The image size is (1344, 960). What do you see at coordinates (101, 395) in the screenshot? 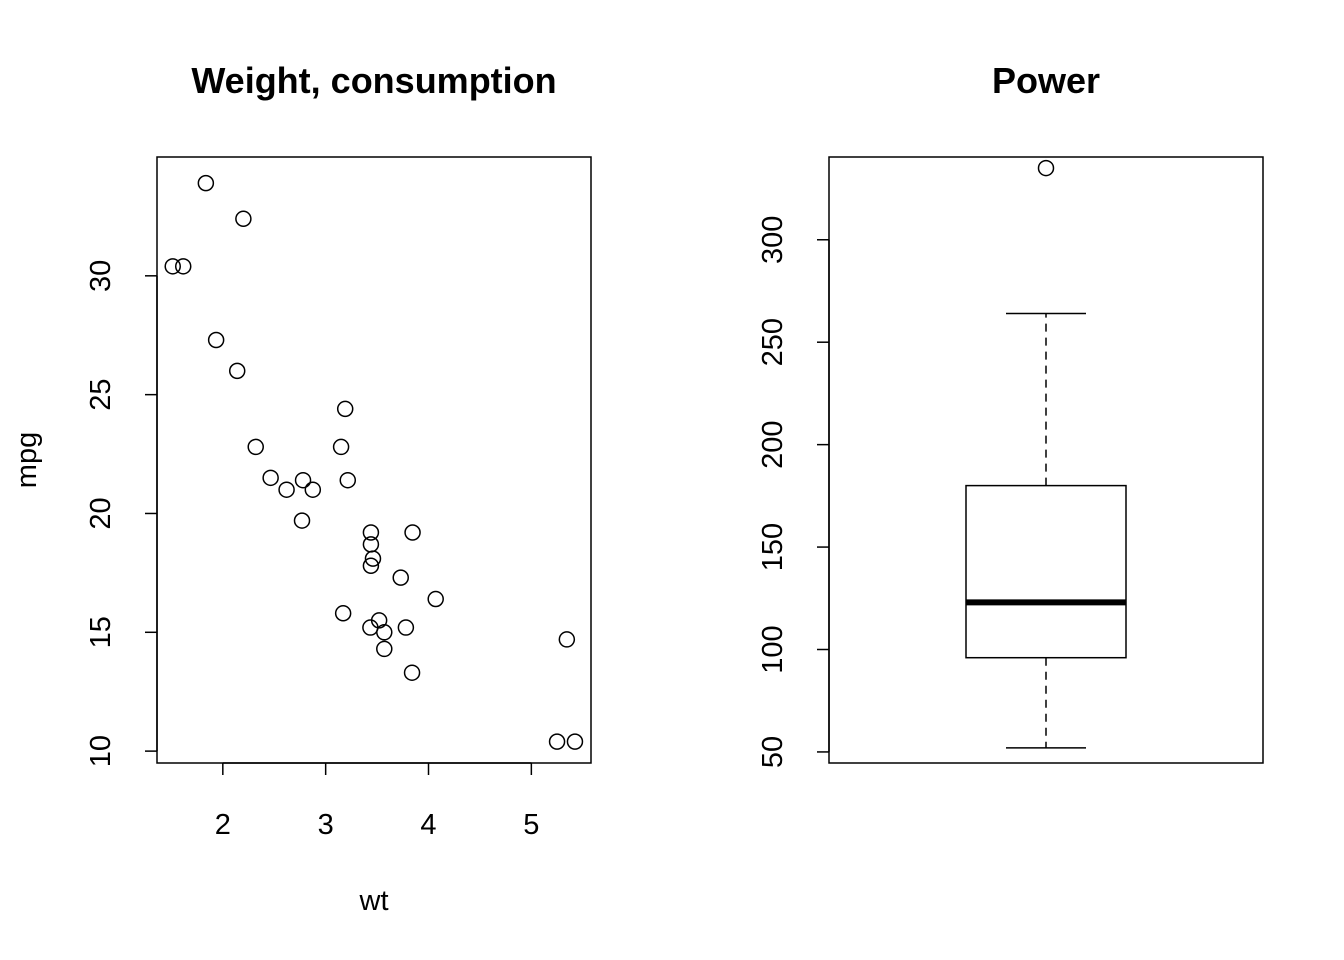
I see `y-tick-label: 25` at bounding box center [101, 395].